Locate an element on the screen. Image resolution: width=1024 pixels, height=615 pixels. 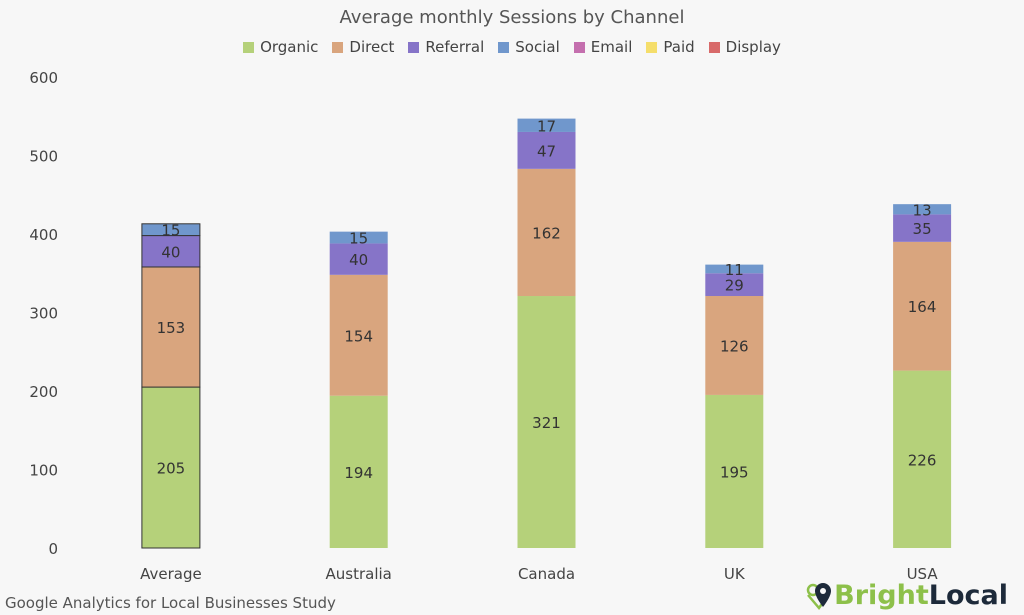
data-label: 195 is located at coordinates (734, 472).